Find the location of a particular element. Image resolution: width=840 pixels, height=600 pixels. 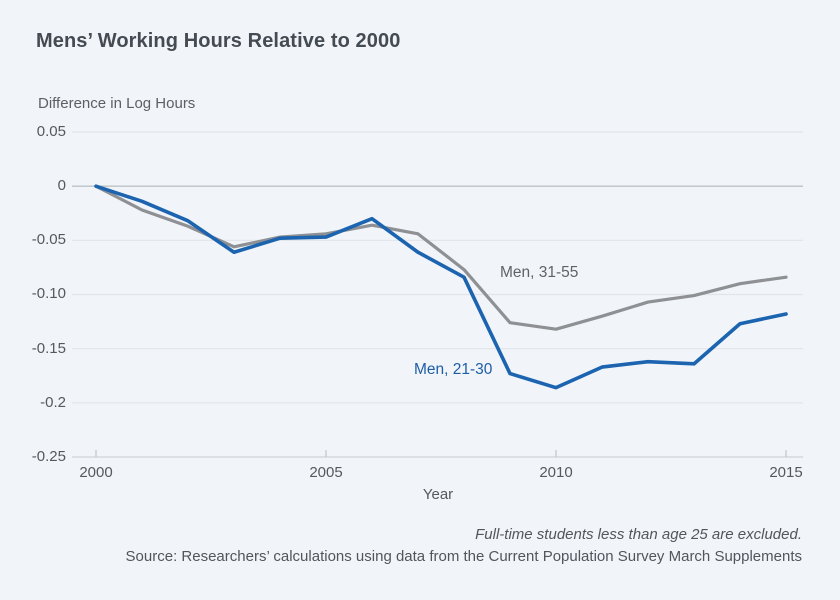

series-label-men-21-30: Men, 21-30 is located at coordinates (453, 369).